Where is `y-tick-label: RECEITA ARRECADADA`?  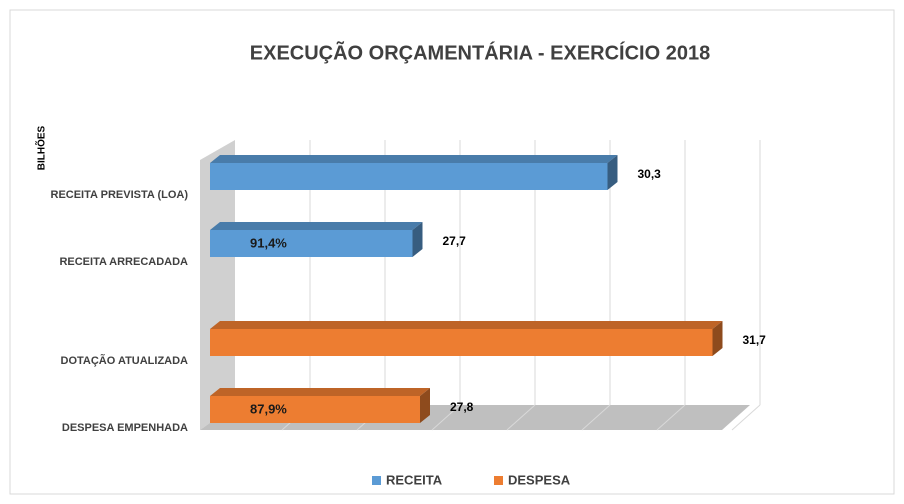 y-tick-label: RECEITA ARRECADADA is located at coordinates (123, 262).